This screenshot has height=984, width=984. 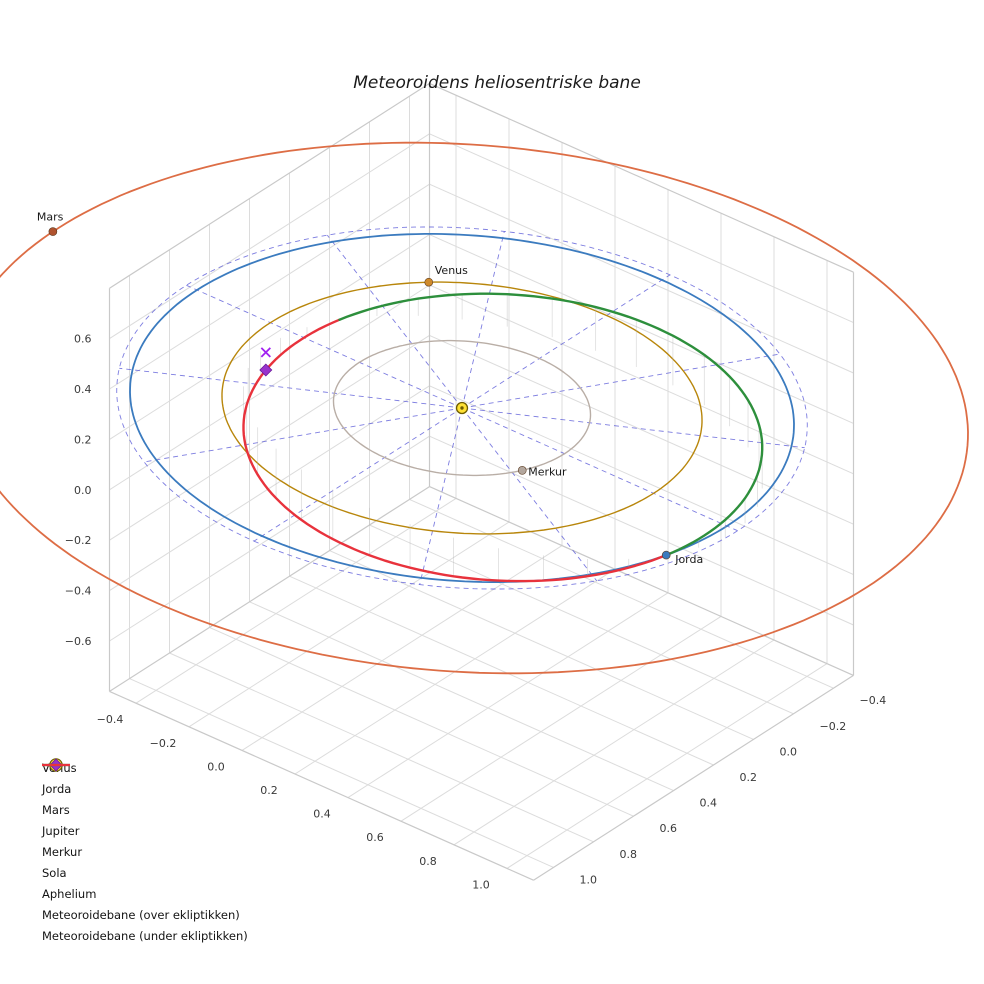 I want to click on legend-item: Meteoroidebane (under ekliptikken), so click(x=143, y=854).